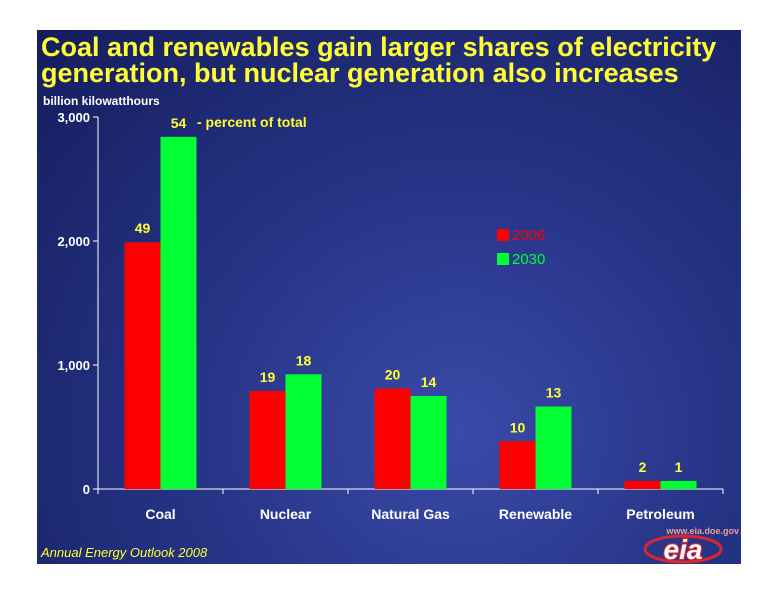  Describe the element at coordinates (393, 375) in the screenshot. I see `percent-label: 20` at that location.